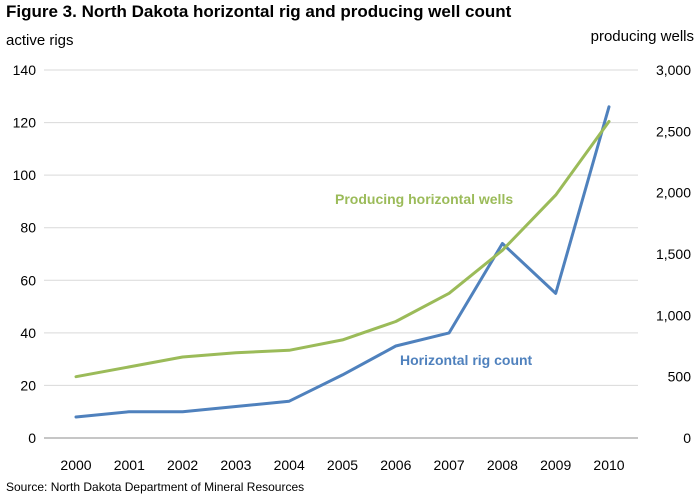 Image resolution: width=700 pixels, height=500 pixels. I want to click on left-tick-label: 20, so click(28, 385).